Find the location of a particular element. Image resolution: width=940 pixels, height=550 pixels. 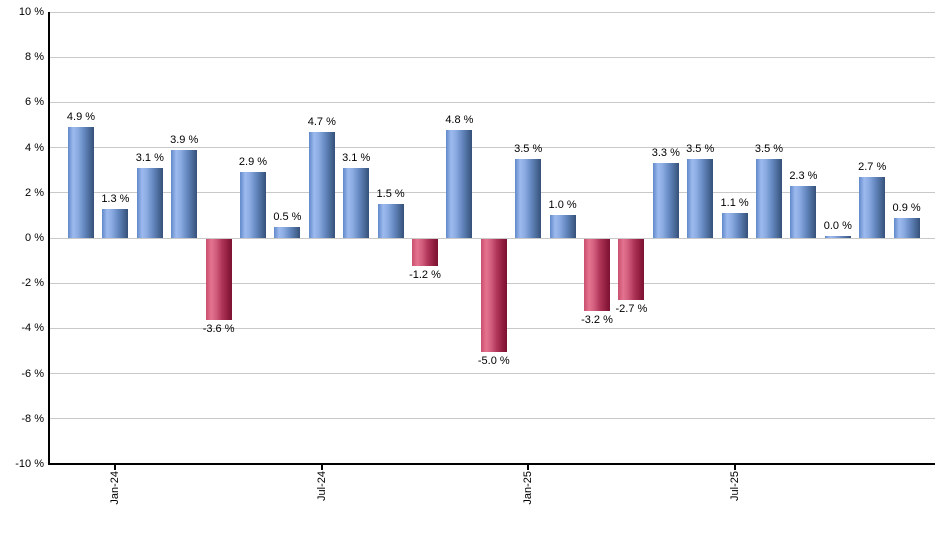

y-tick-label: -6 % is located at coordinates (32, 373).